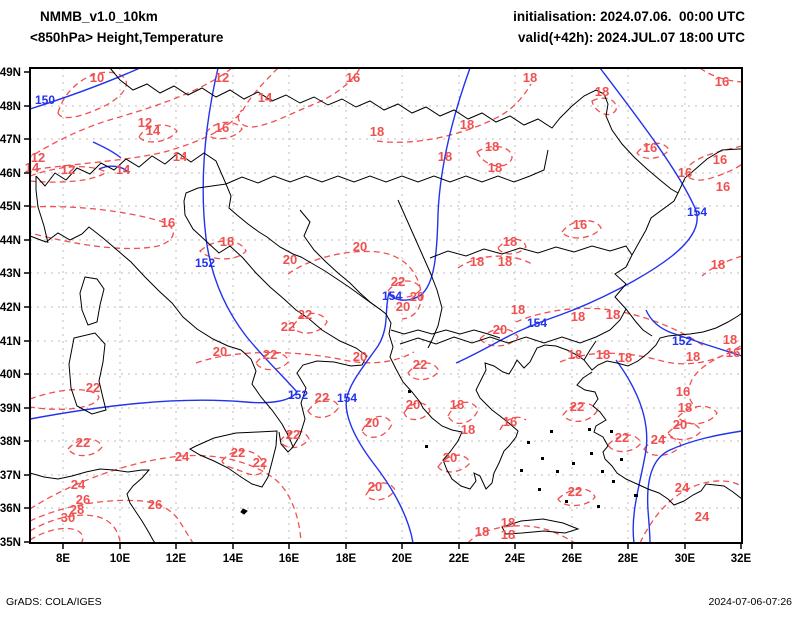 This screenshot has width=800, height=618. Describe the element at coordinates (99, 16) in the screenshot. I see `model-name: NMMB_v1.0_10km` at that location.